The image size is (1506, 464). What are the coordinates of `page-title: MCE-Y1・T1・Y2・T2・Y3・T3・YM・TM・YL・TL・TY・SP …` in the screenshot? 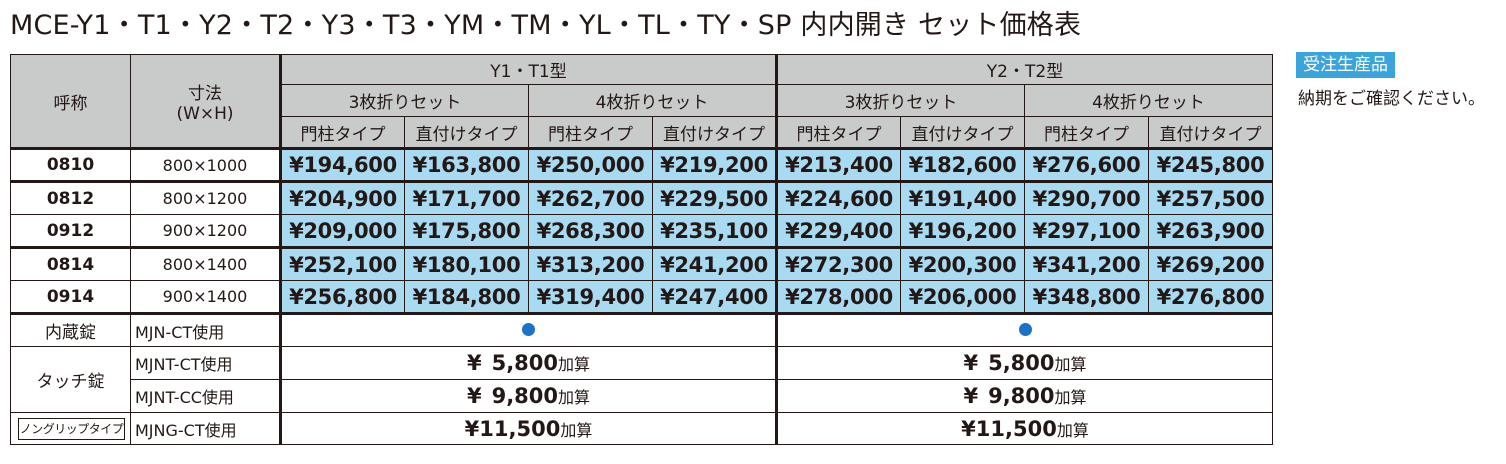 It's located at (546, 25).